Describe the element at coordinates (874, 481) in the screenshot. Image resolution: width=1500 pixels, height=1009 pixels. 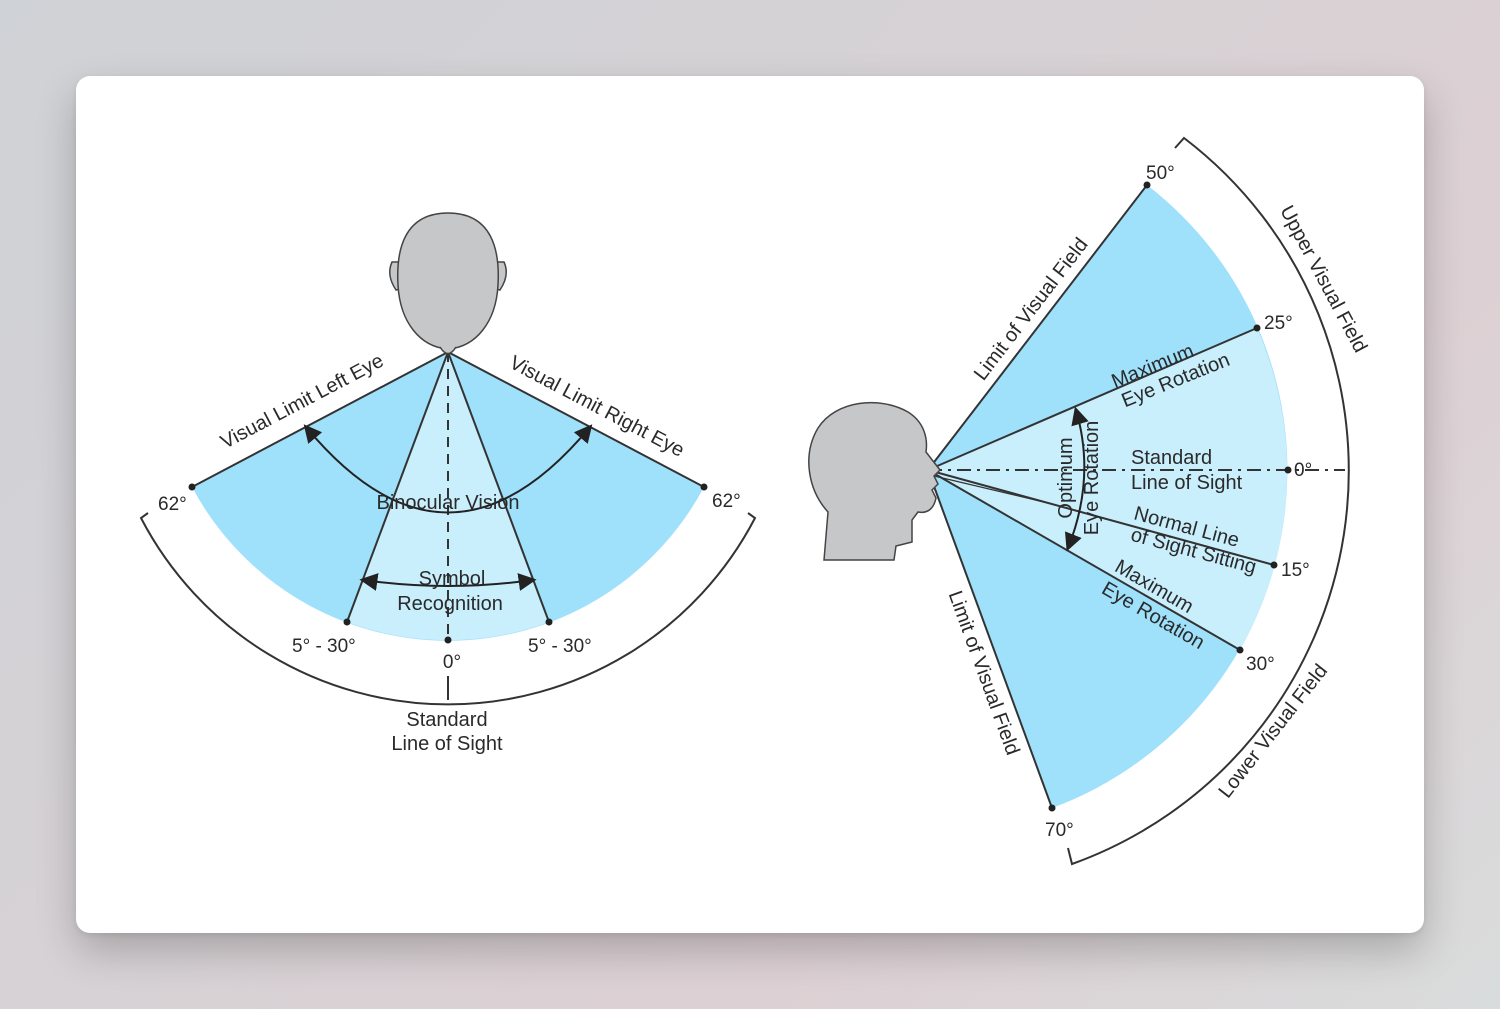
I see `head-side-view` at that location.